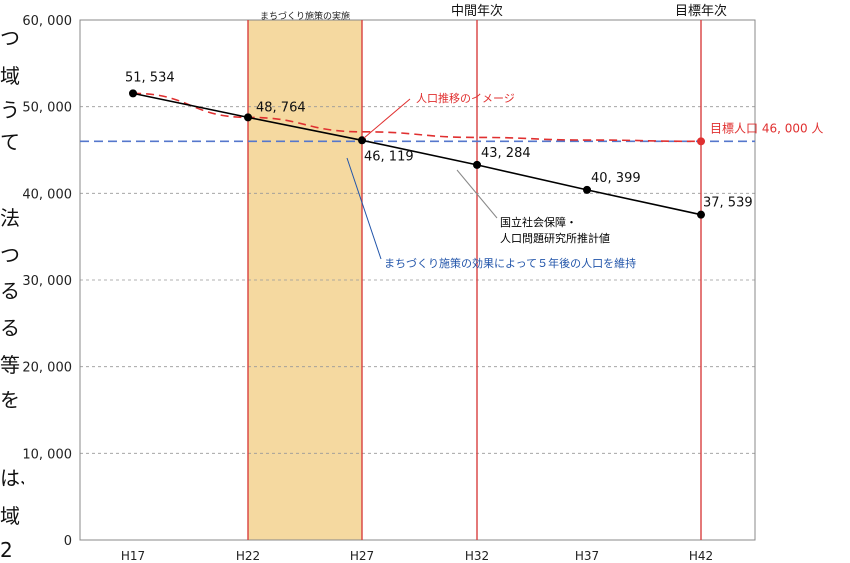 Image resolution: width=850 pixels, height=563 pixels. What do you see at coordinates (12, 478) in the screenshot?
I see `fragment-char: は、` at bounding box center [12, 478].